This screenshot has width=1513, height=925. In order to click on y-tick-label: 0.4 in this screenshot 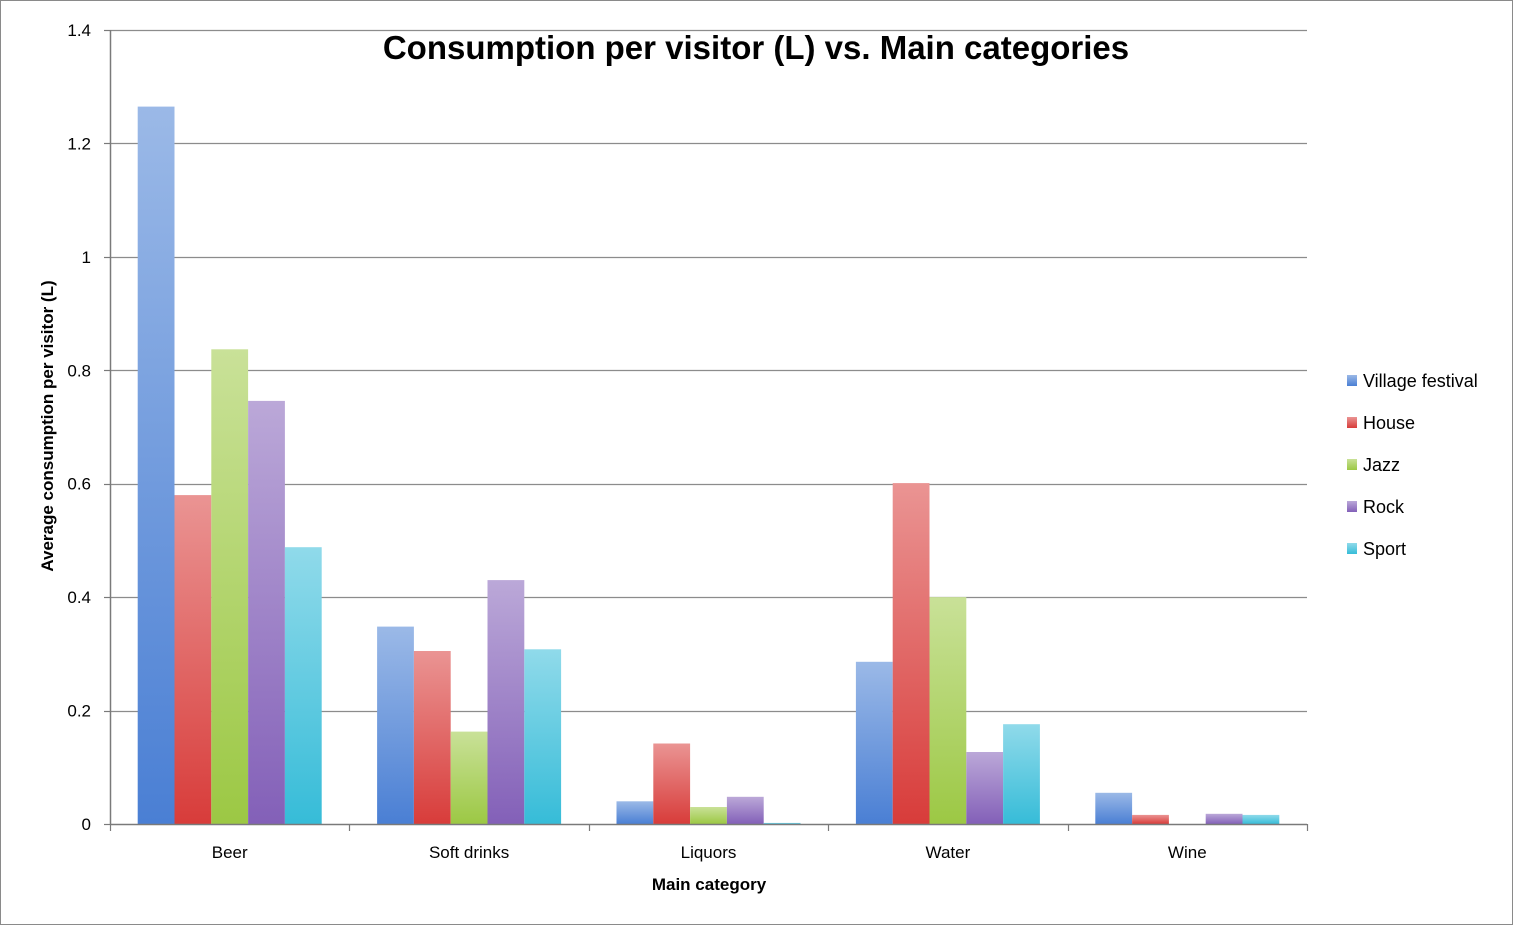, I will do `click(79, 597)`.